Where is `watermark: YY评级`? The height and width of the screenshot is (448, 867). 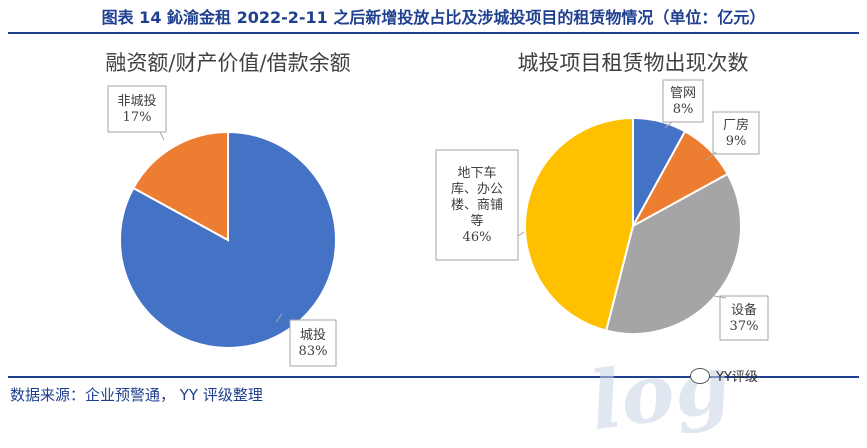
watermark: YY评级 is located at coordinates (724, 375).